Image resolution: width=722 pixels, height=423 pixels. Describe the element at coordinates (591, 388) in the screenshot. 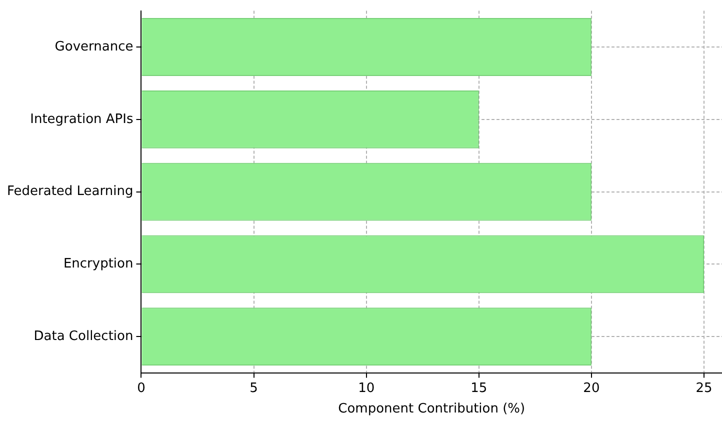

I see `x-tick-label: 20` at that location.